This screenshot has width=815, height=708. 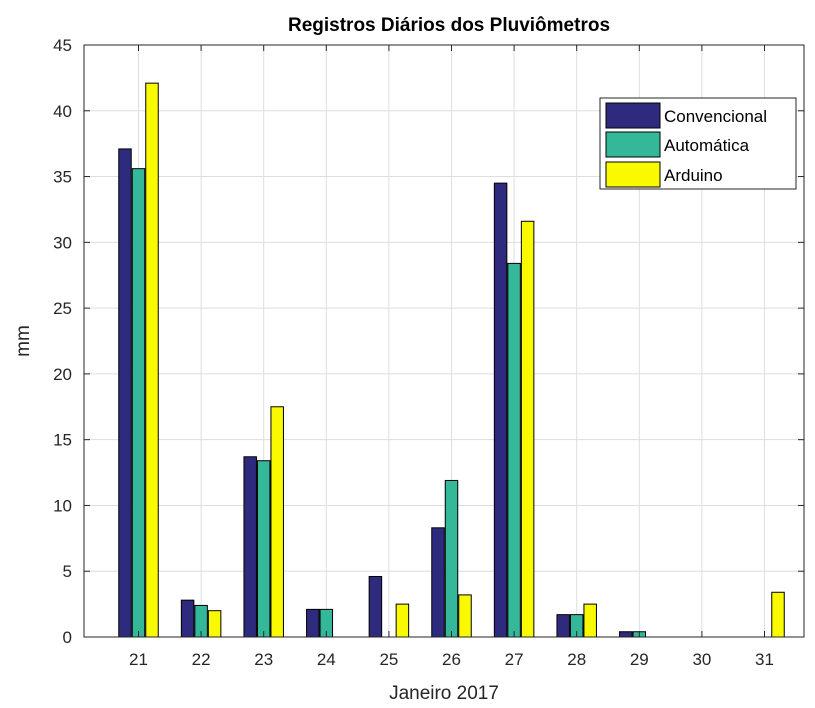 I want to click on legend: Convencional Automática Arduino, so click(x=698, y=143).